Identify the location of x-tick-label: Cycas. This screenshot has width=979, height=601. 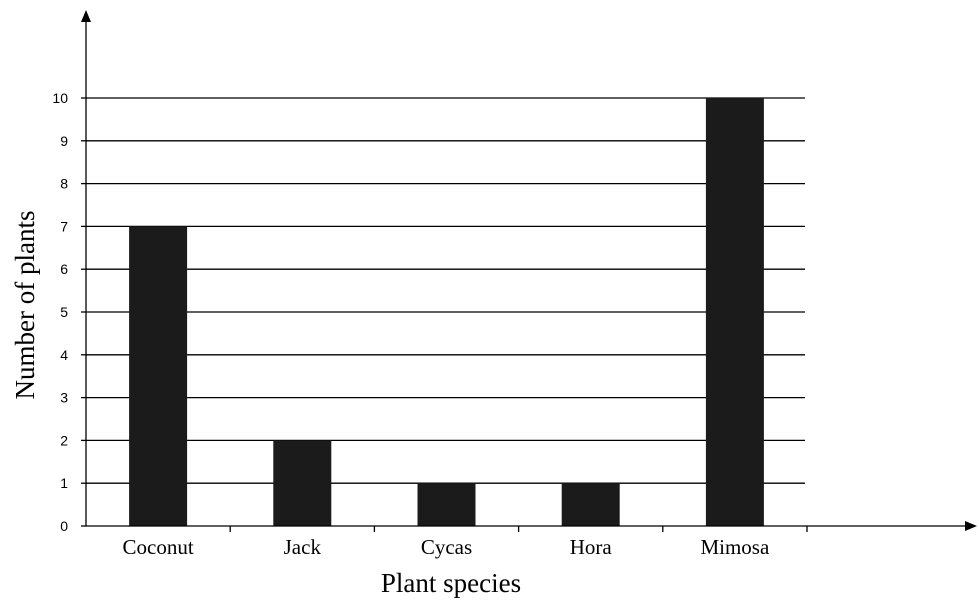
(446, 547).